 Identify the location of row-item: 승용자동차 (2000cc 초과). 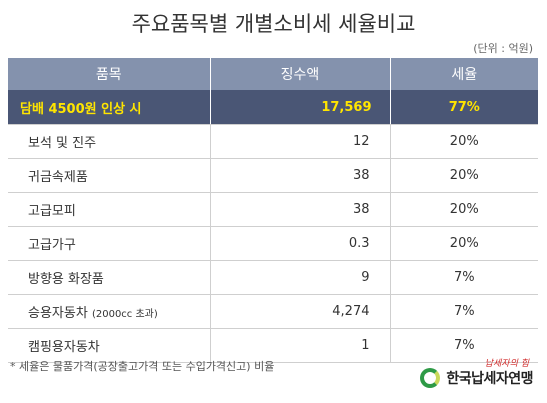
(109, 311).